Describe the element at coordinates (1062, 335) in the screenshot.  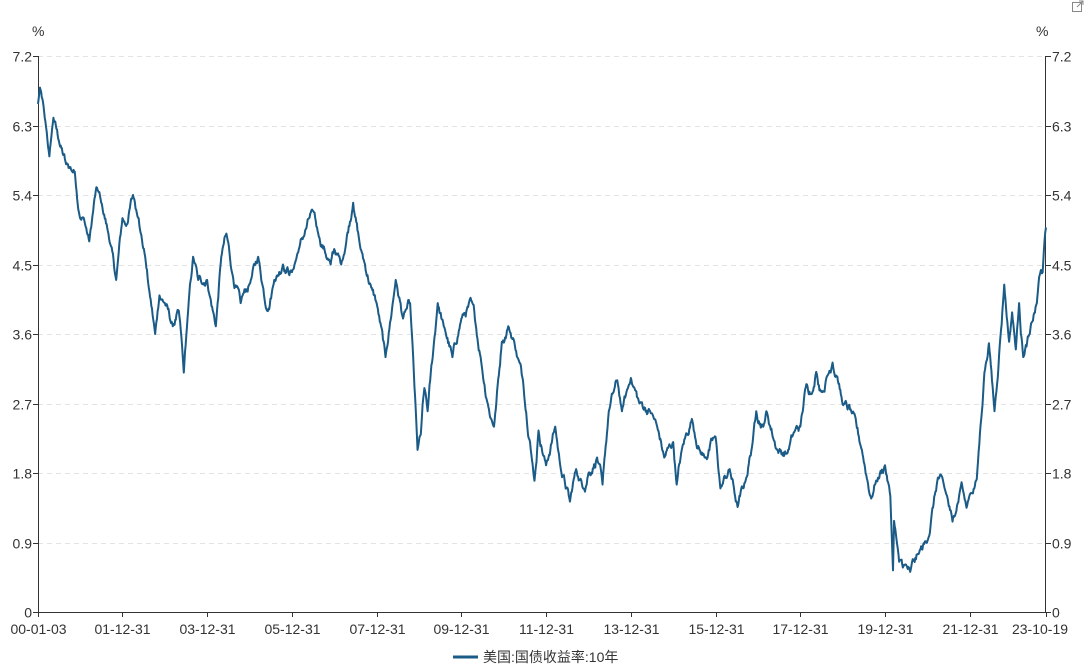
I see `y-tick-label-right: 3.6` at that location.